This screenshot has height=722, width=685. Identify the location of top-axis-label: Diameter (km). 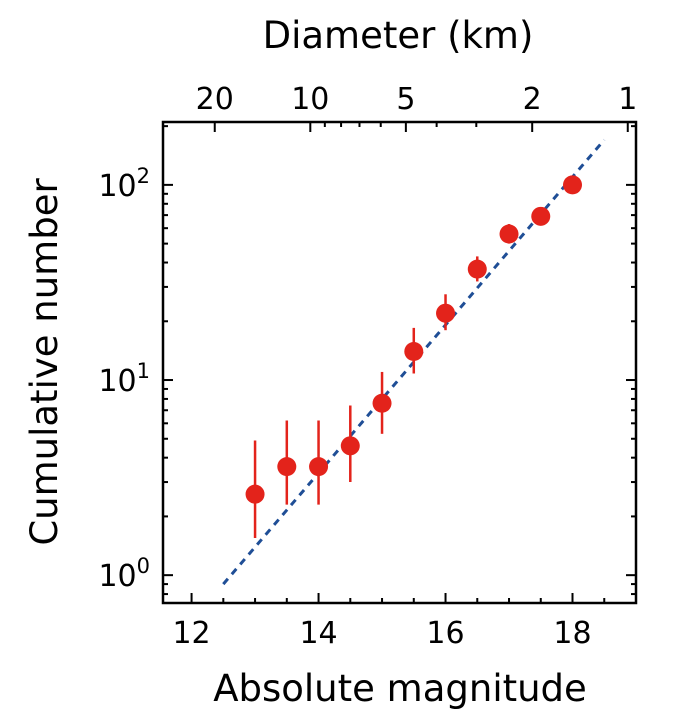
(398, 35).